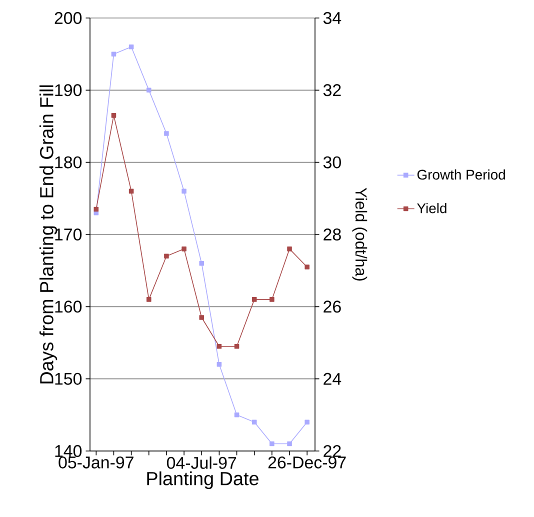 The height and width of the screenshot is (517, 534). Describe the element at coordinates (333, 378) in the screenshot. I see `y2-tick-label: 24` at that location.